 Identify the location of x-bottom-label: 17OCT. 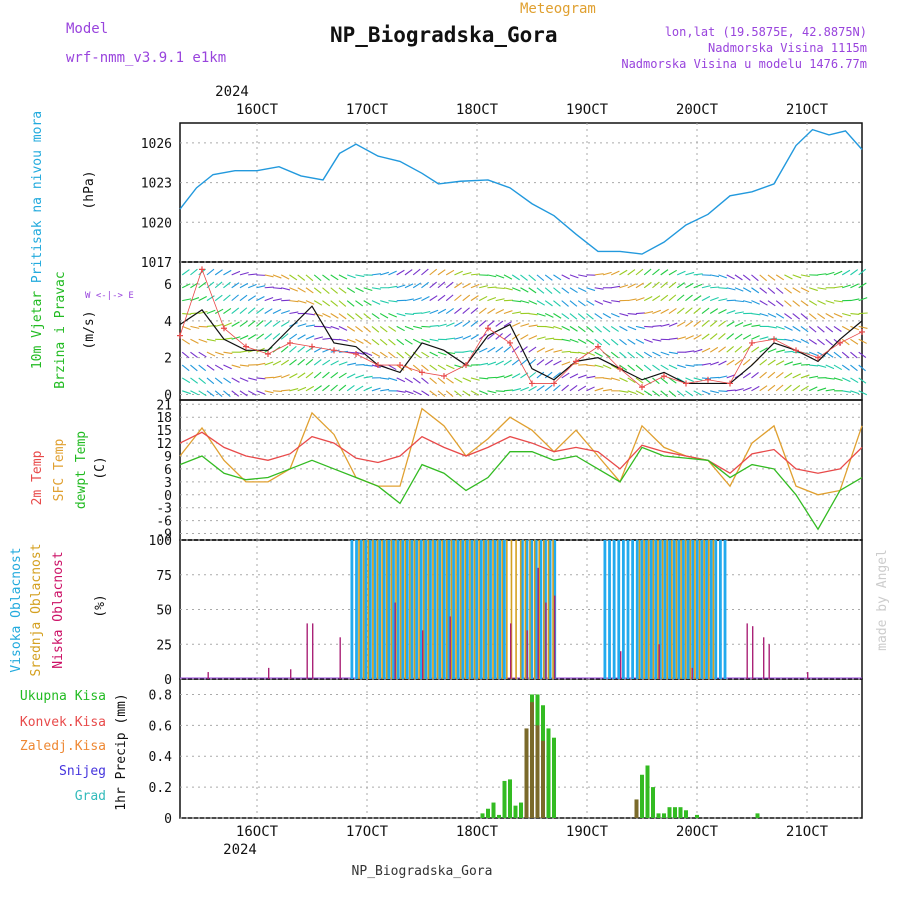
(367, 832).